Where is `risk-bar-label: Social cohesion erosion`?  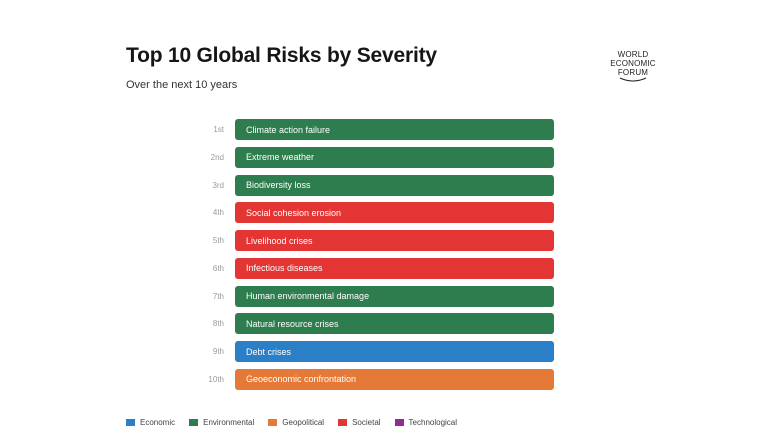
risk-bar-label: Social cohesion erosion is located at coordinates (294, 212).